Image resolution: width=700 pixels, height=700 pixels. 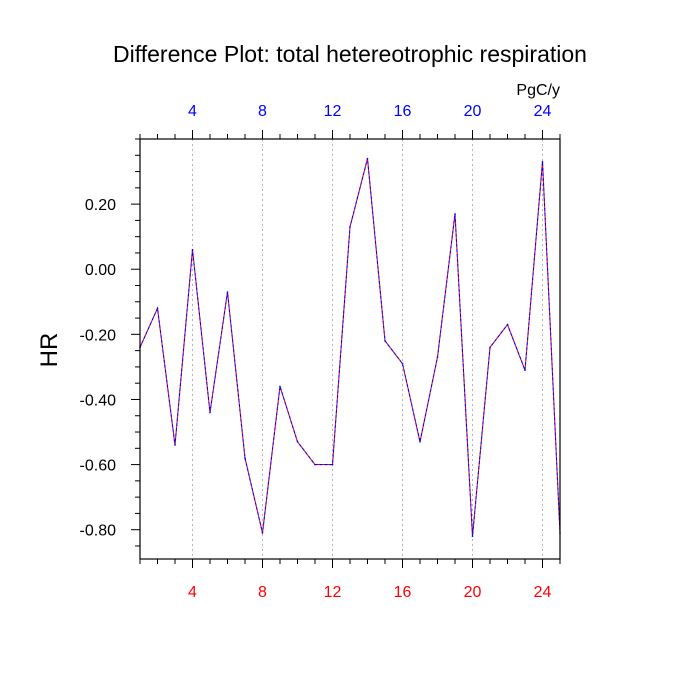 What do you see at coordinates (473, 111) in the screenshot?
I see `x-tick-label-top: 20` at bounding box center [473, 111].